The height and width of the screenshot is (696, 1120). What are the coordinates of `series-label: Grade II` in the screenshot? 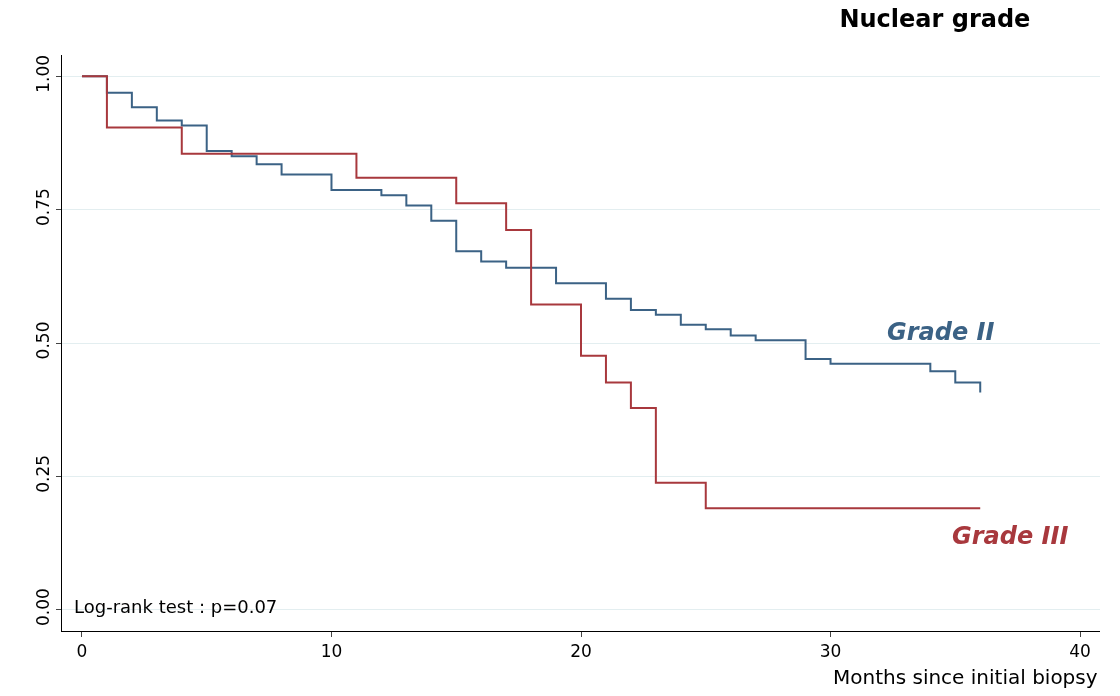 It's located at (941, 332).